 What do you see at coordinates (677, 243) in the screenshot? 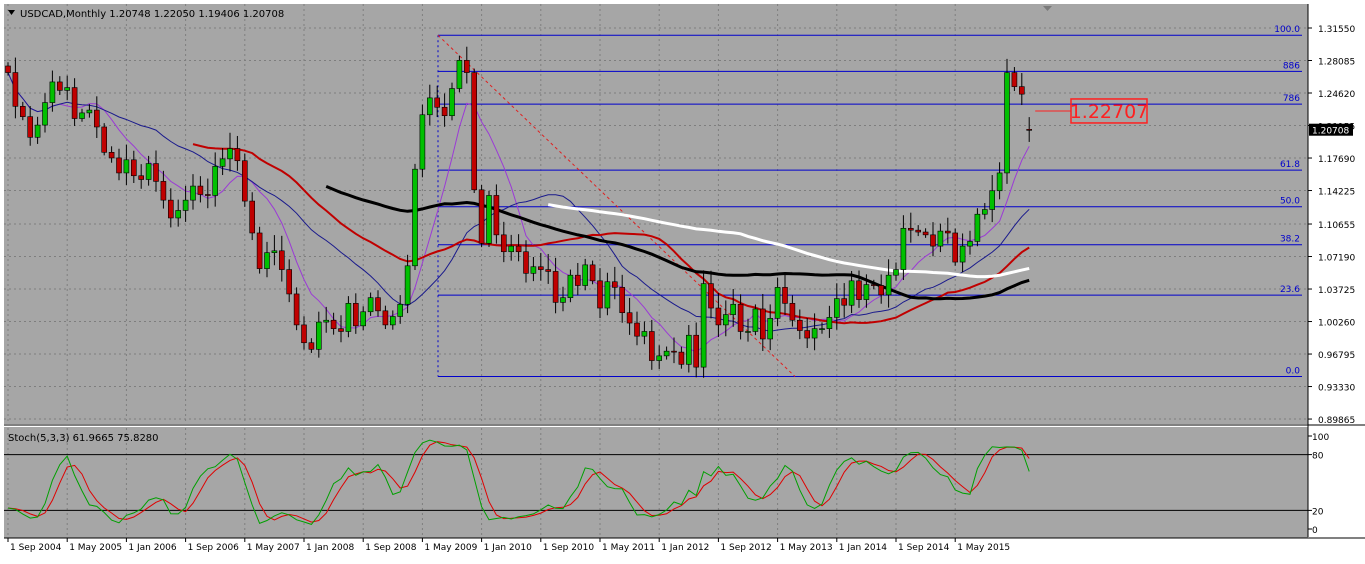
I see `moving-average-black` at bounding box center [677, 243].